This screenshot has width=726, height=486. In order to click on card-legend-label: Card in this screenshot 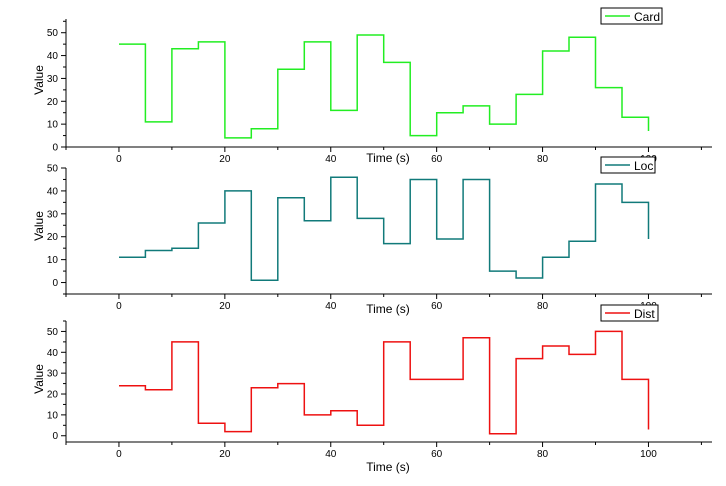, I will do `click(647, 17)`.